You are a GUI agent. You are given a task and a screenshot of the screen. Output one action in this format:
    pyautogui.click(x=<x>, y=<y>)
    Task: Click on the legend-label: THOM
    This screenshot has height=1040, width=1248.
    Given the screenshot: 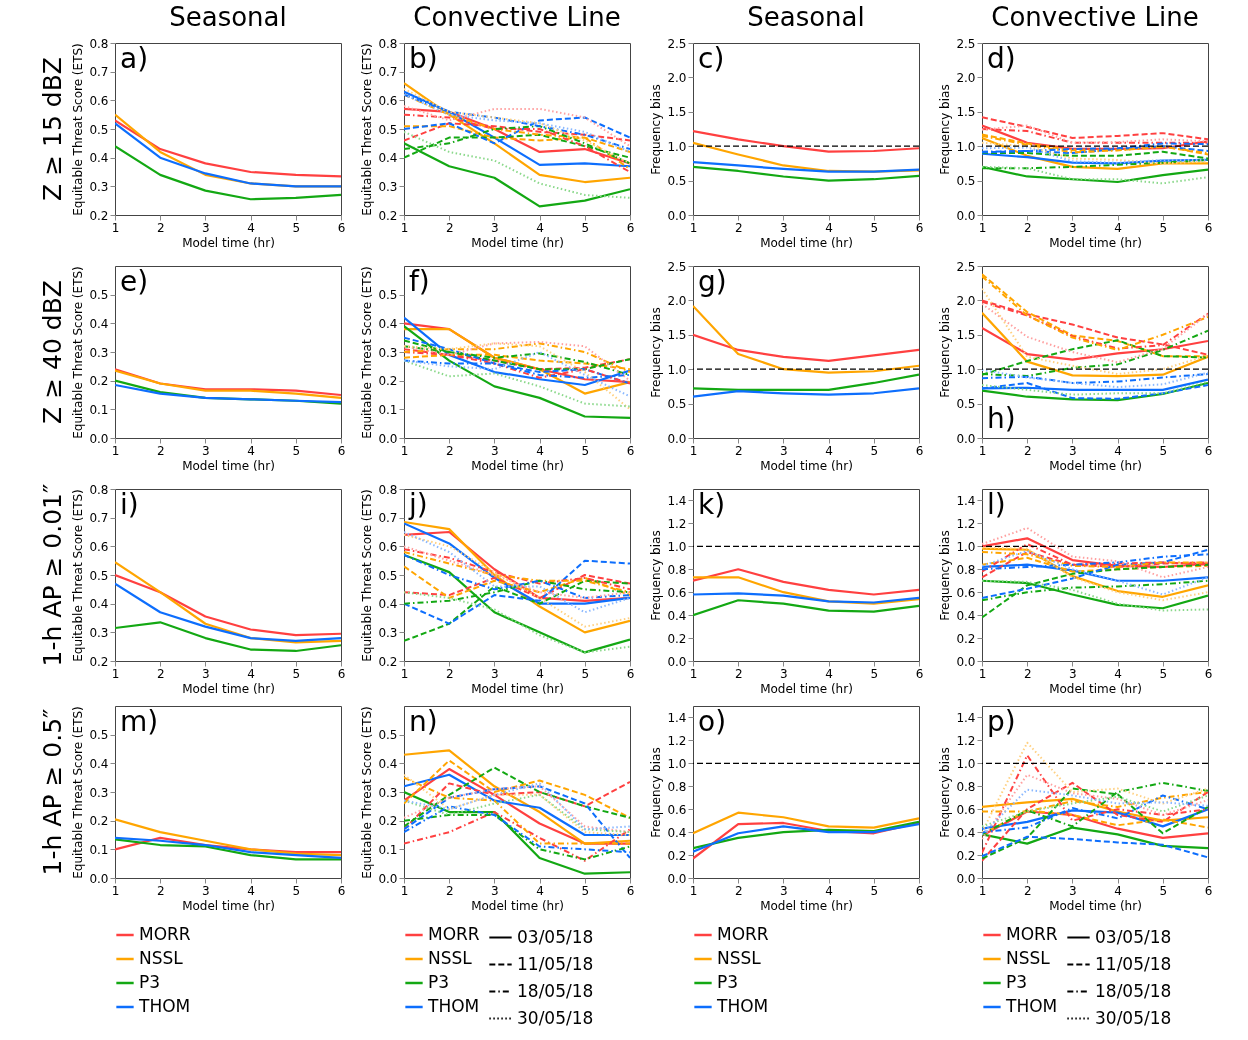 What is the action you would take?
    pyautogui.click(x=742, y=1006)
    